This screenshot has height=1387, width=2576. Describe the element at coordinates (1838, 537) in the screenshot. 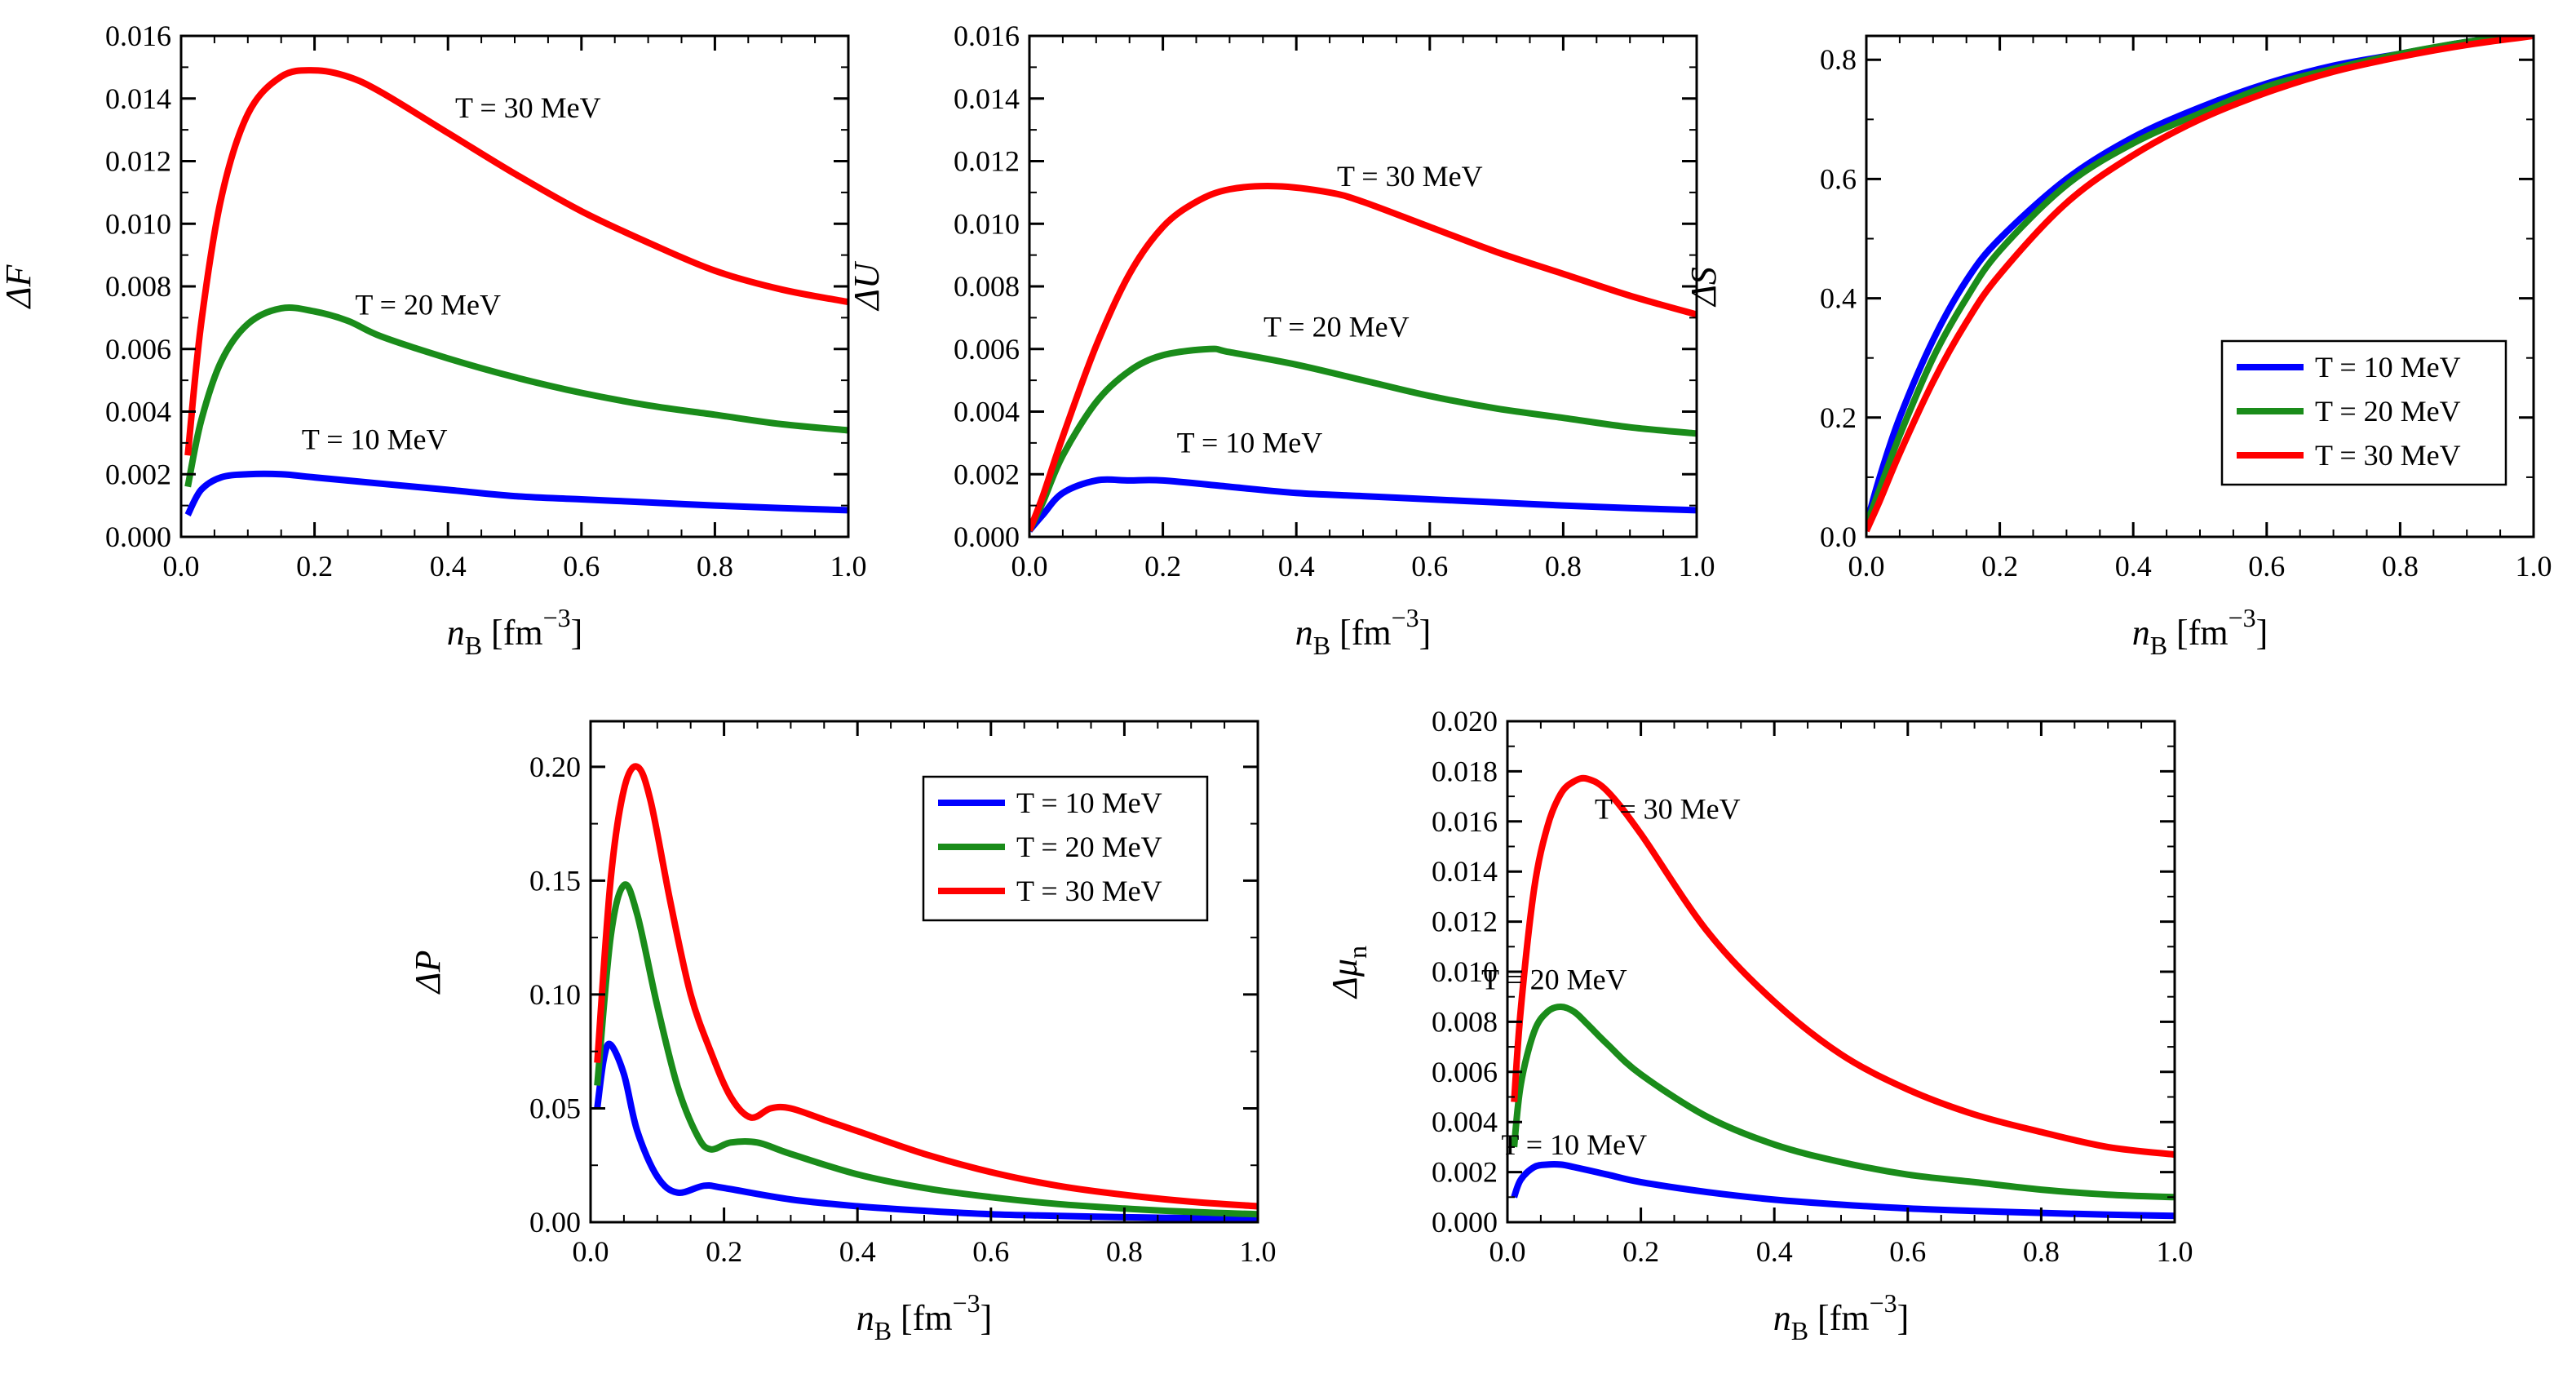

I see `y-tick-label: 0.0` at that location.